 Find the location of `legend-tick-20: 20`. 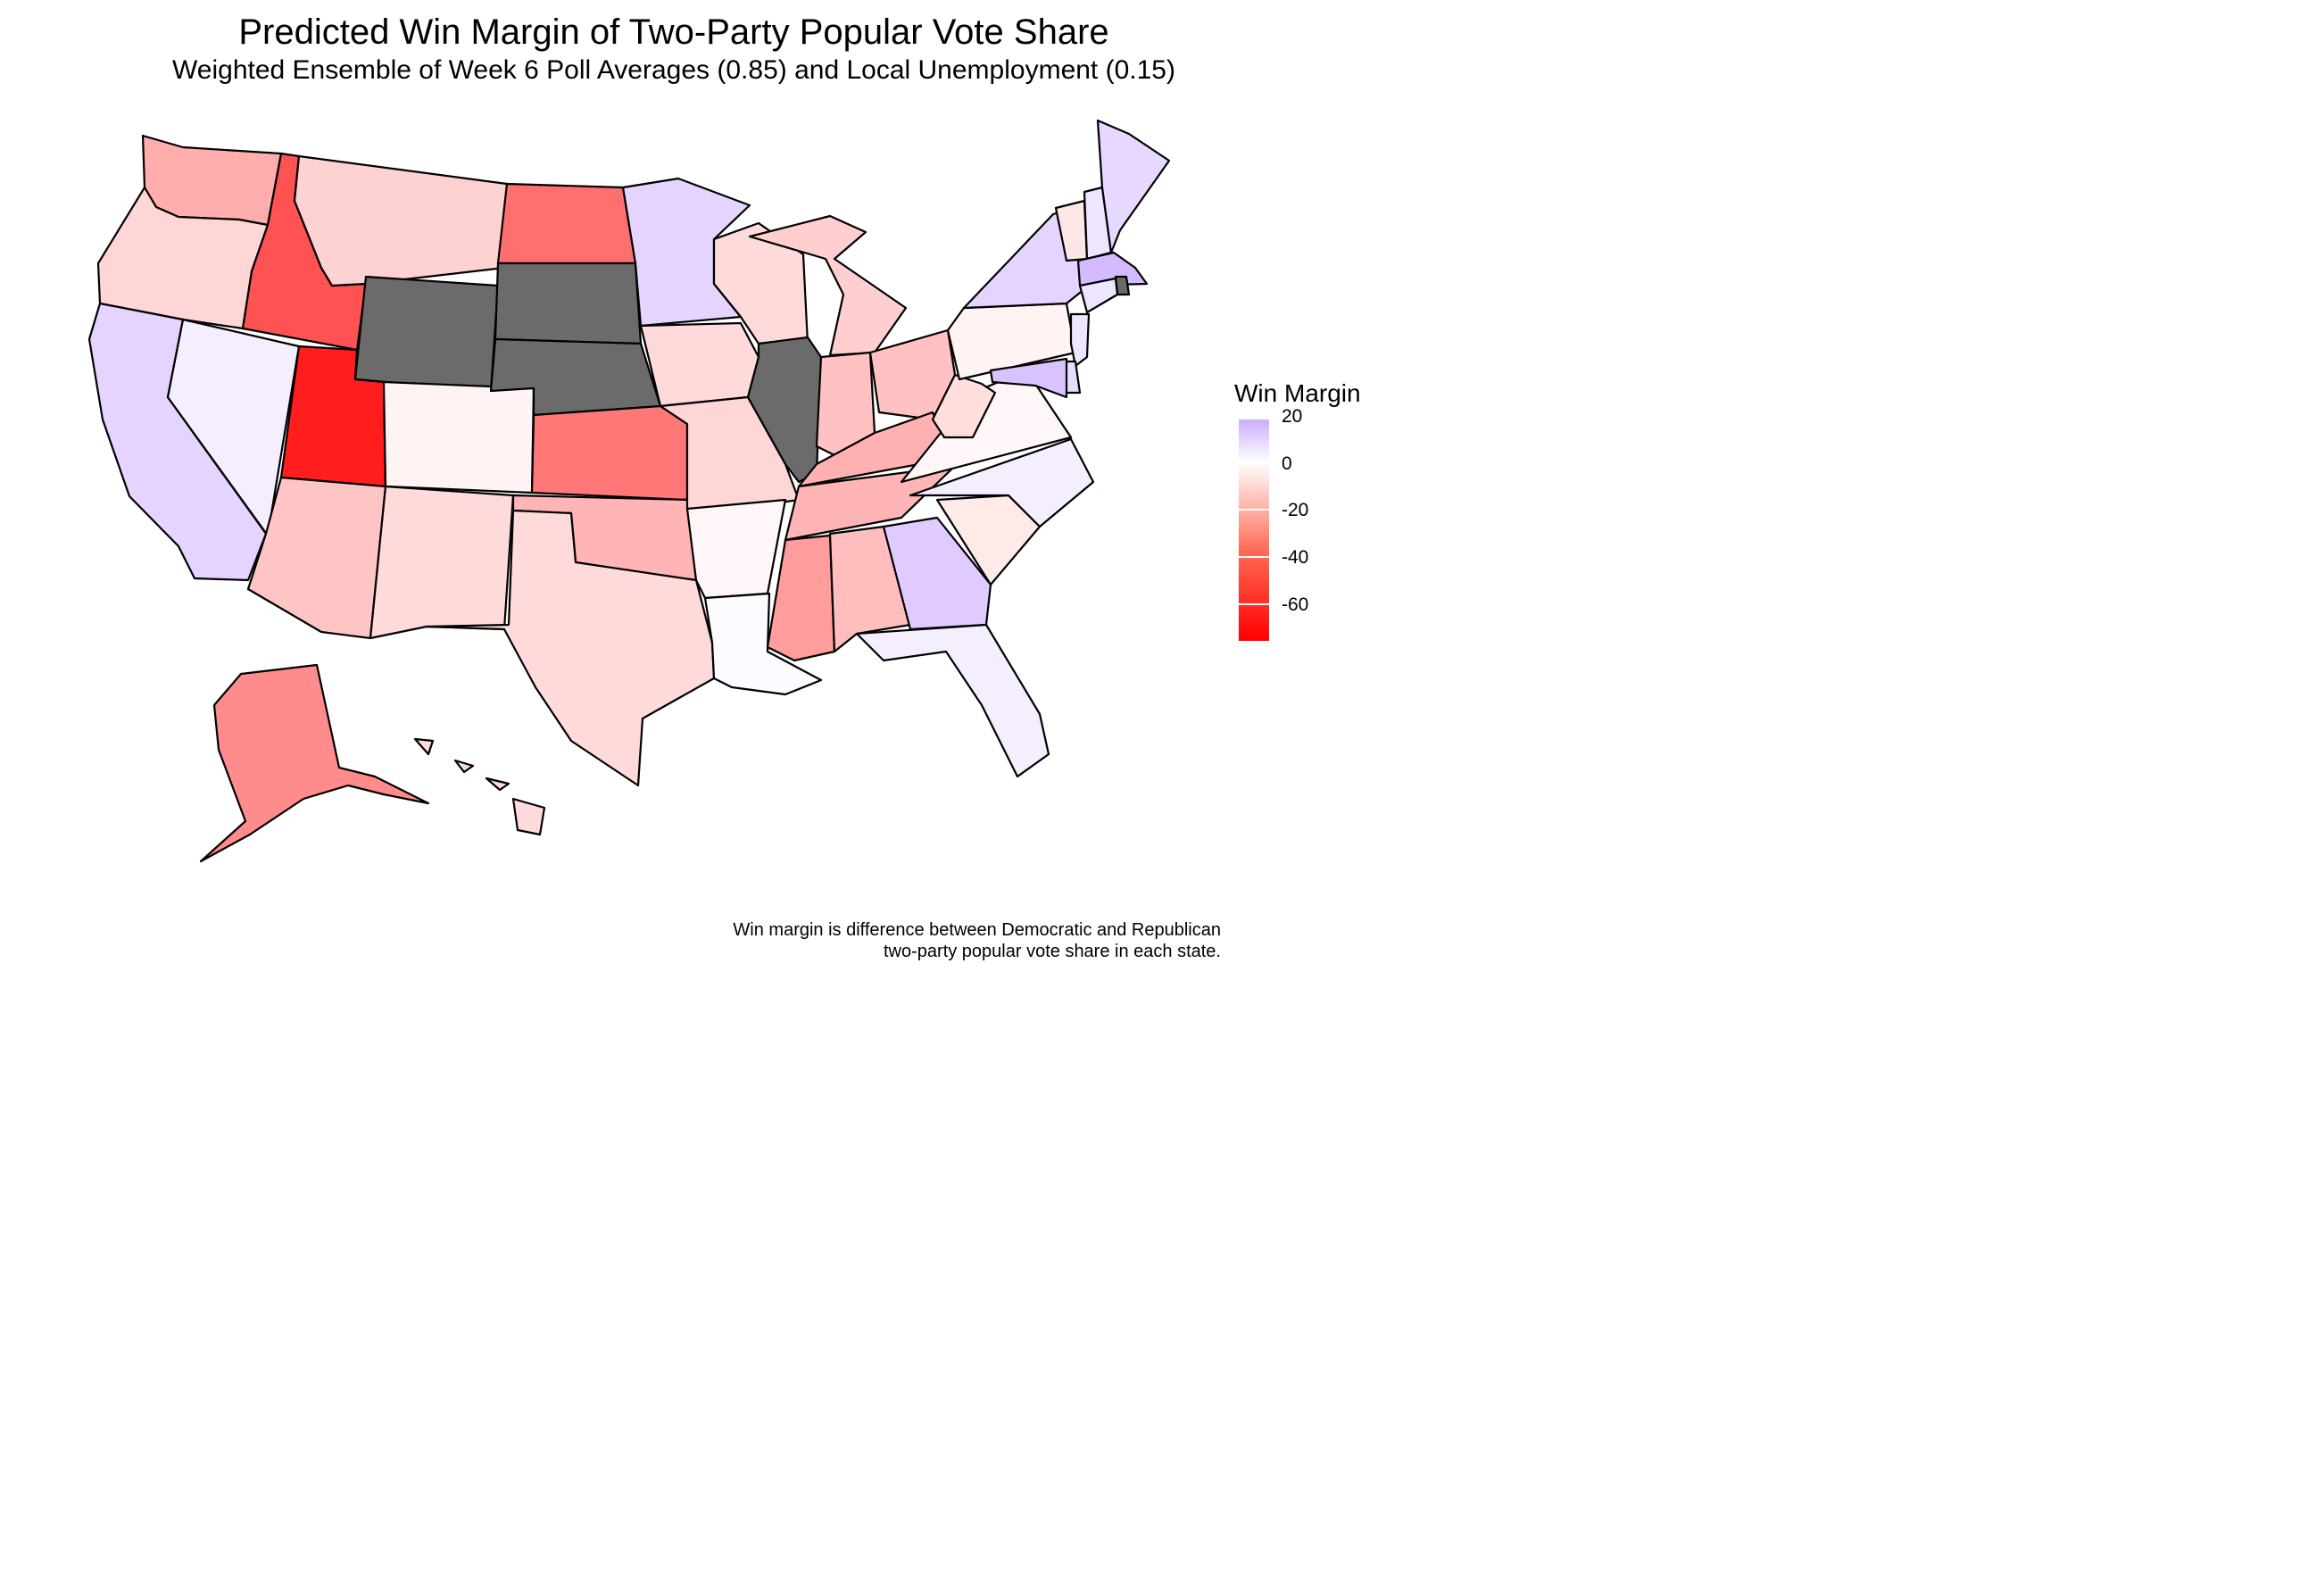

legend-tick-20: 20 is located at coordinates (1292, 416).